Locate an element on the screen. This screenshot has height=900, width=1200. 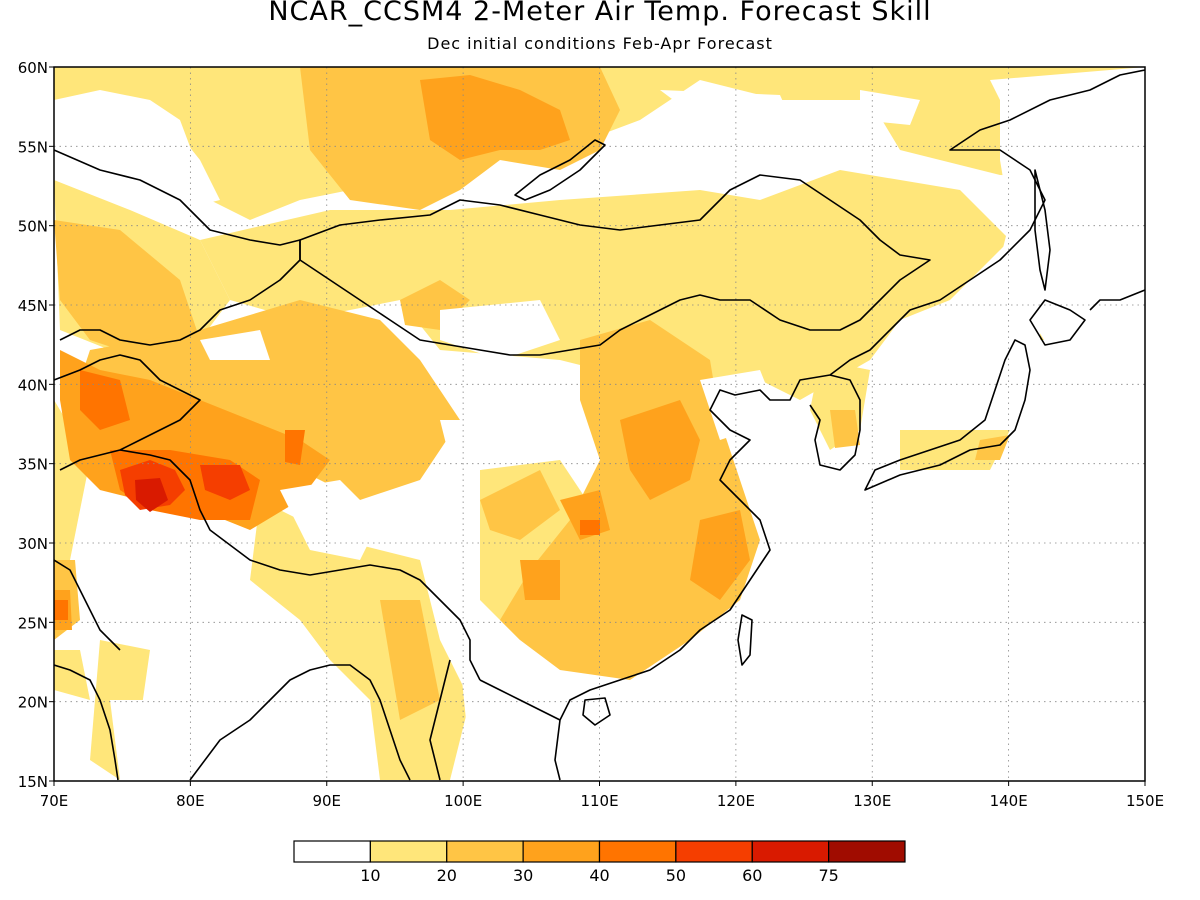
coast-arabian is located at coordinates (86, 722).